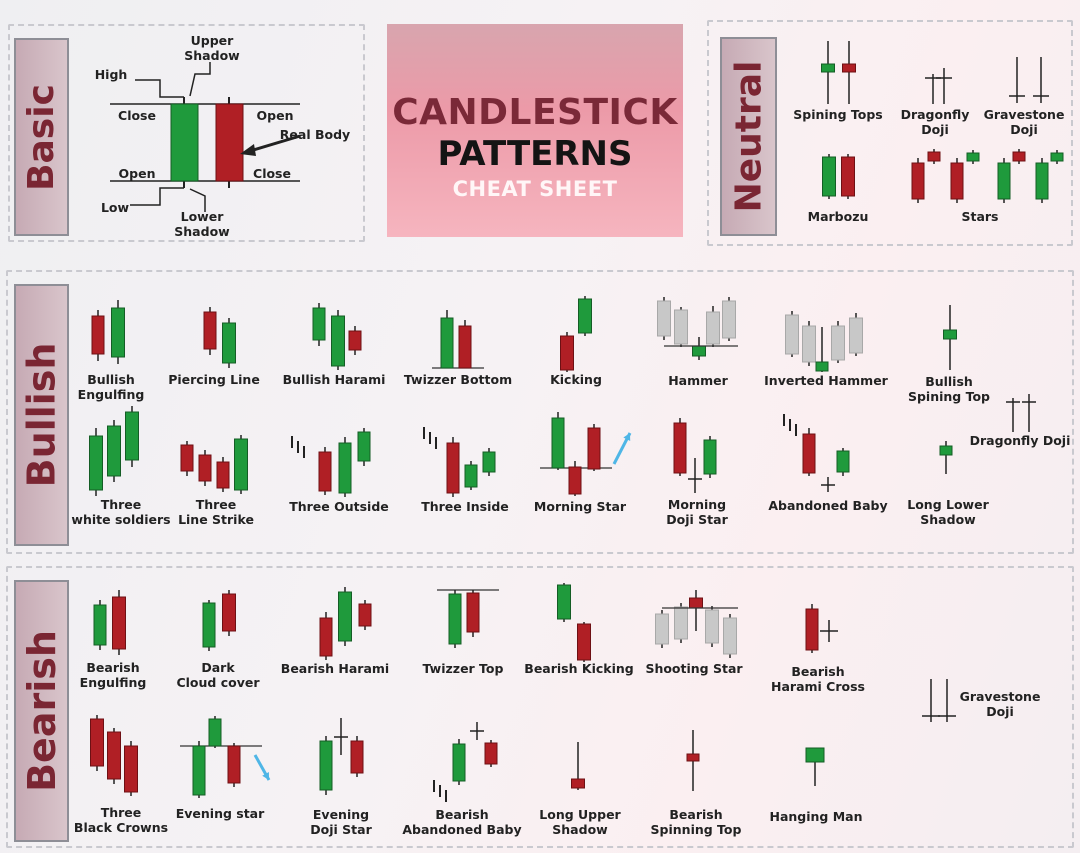  Describe the element at coordinates (935, 122) in the screenshot. I see `label-dragonfly-doji-neutral: Dragonfly Doji` at that location.